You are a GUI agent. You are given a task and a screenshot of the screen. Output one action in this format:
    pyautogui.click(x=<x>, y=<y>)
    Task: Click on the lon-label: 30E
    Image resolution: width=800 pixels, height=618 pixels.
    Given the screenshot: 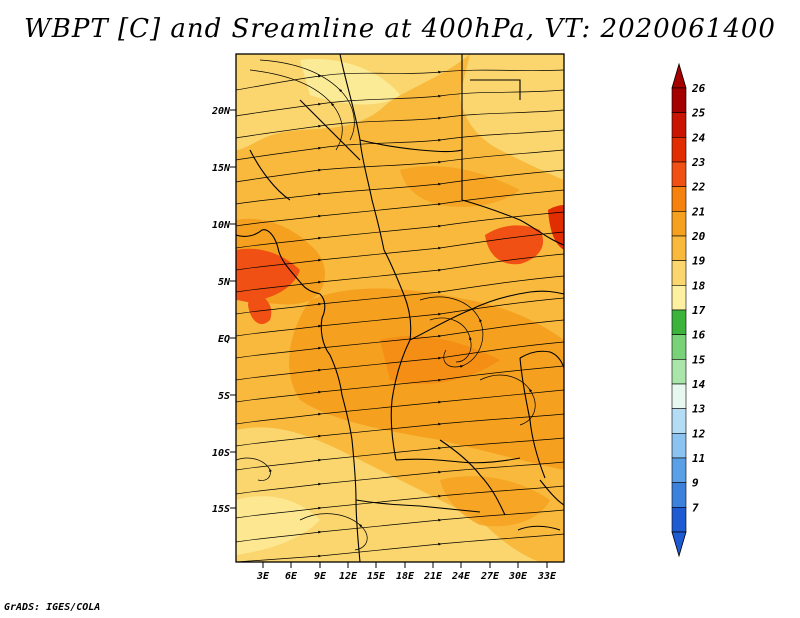 What is the action you would take?
    pyautogui.click(x=518, y=576)
    